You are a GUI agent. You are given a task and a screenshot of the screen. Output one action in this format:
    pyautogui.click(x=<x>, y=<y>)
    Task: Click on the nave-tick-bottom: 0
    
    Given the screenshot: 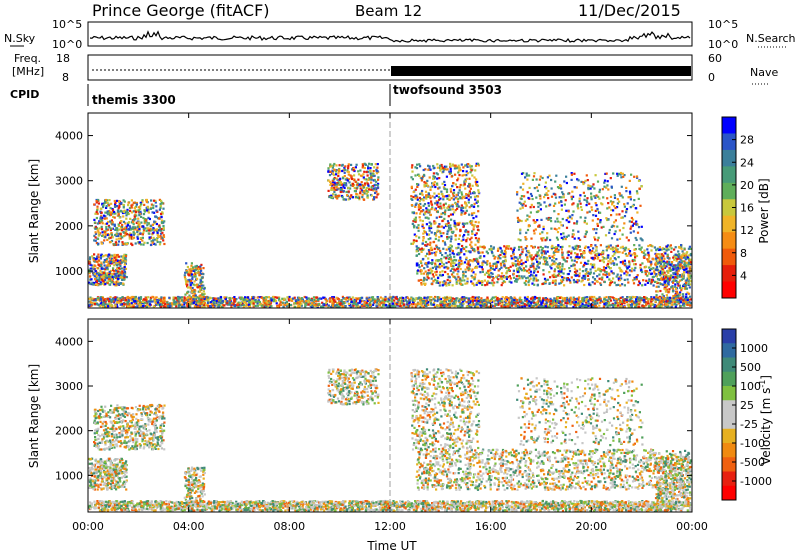 What is the action you would take?
    pyautogui.click(x=711, y=77)
    